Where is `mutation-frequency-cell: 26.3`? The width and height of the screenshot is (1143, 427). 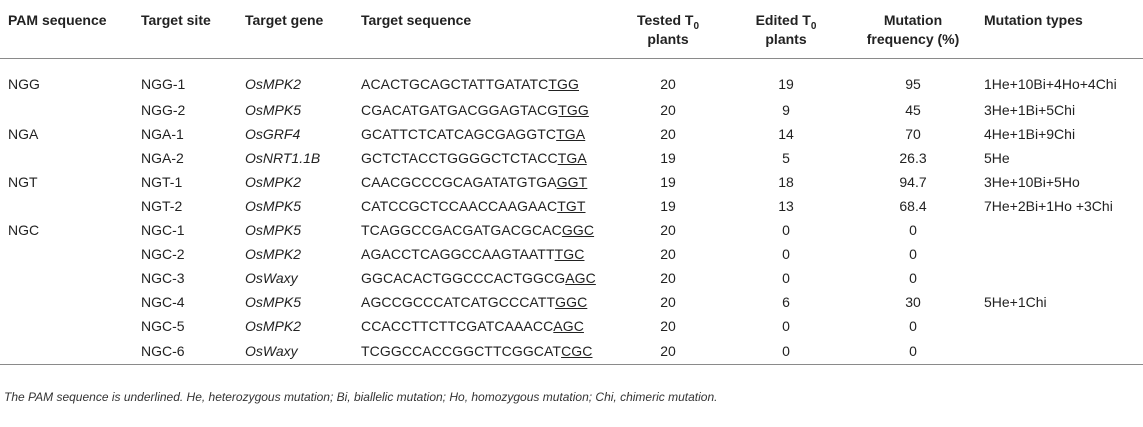
mutation-frequency-cell: 26.3 is located at coordinates (913, 158).